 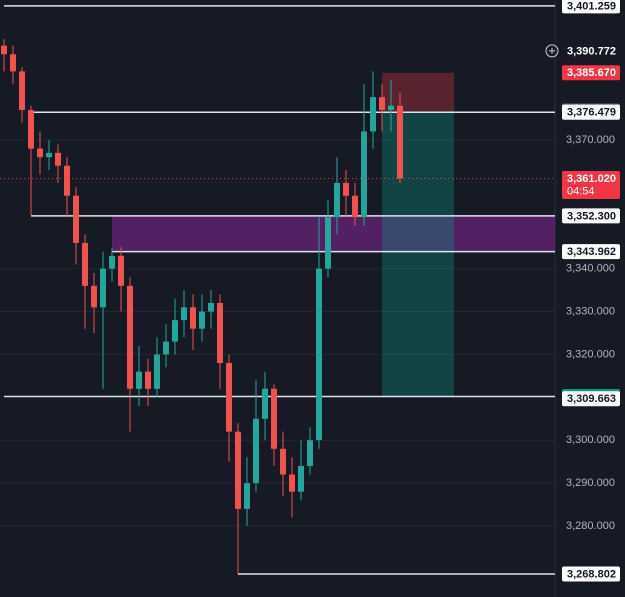 What do you see at coordinates (590, 526) in the screenshot?
I see `y-tick-label: 3,280.000` at bounding box center [590, 526].